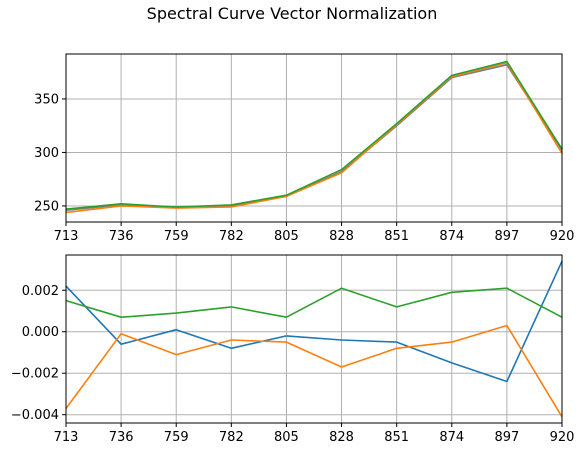 This screenshot has height=459, width=584. I want to click on y-tick-label: −0.002, so click(35, 374).